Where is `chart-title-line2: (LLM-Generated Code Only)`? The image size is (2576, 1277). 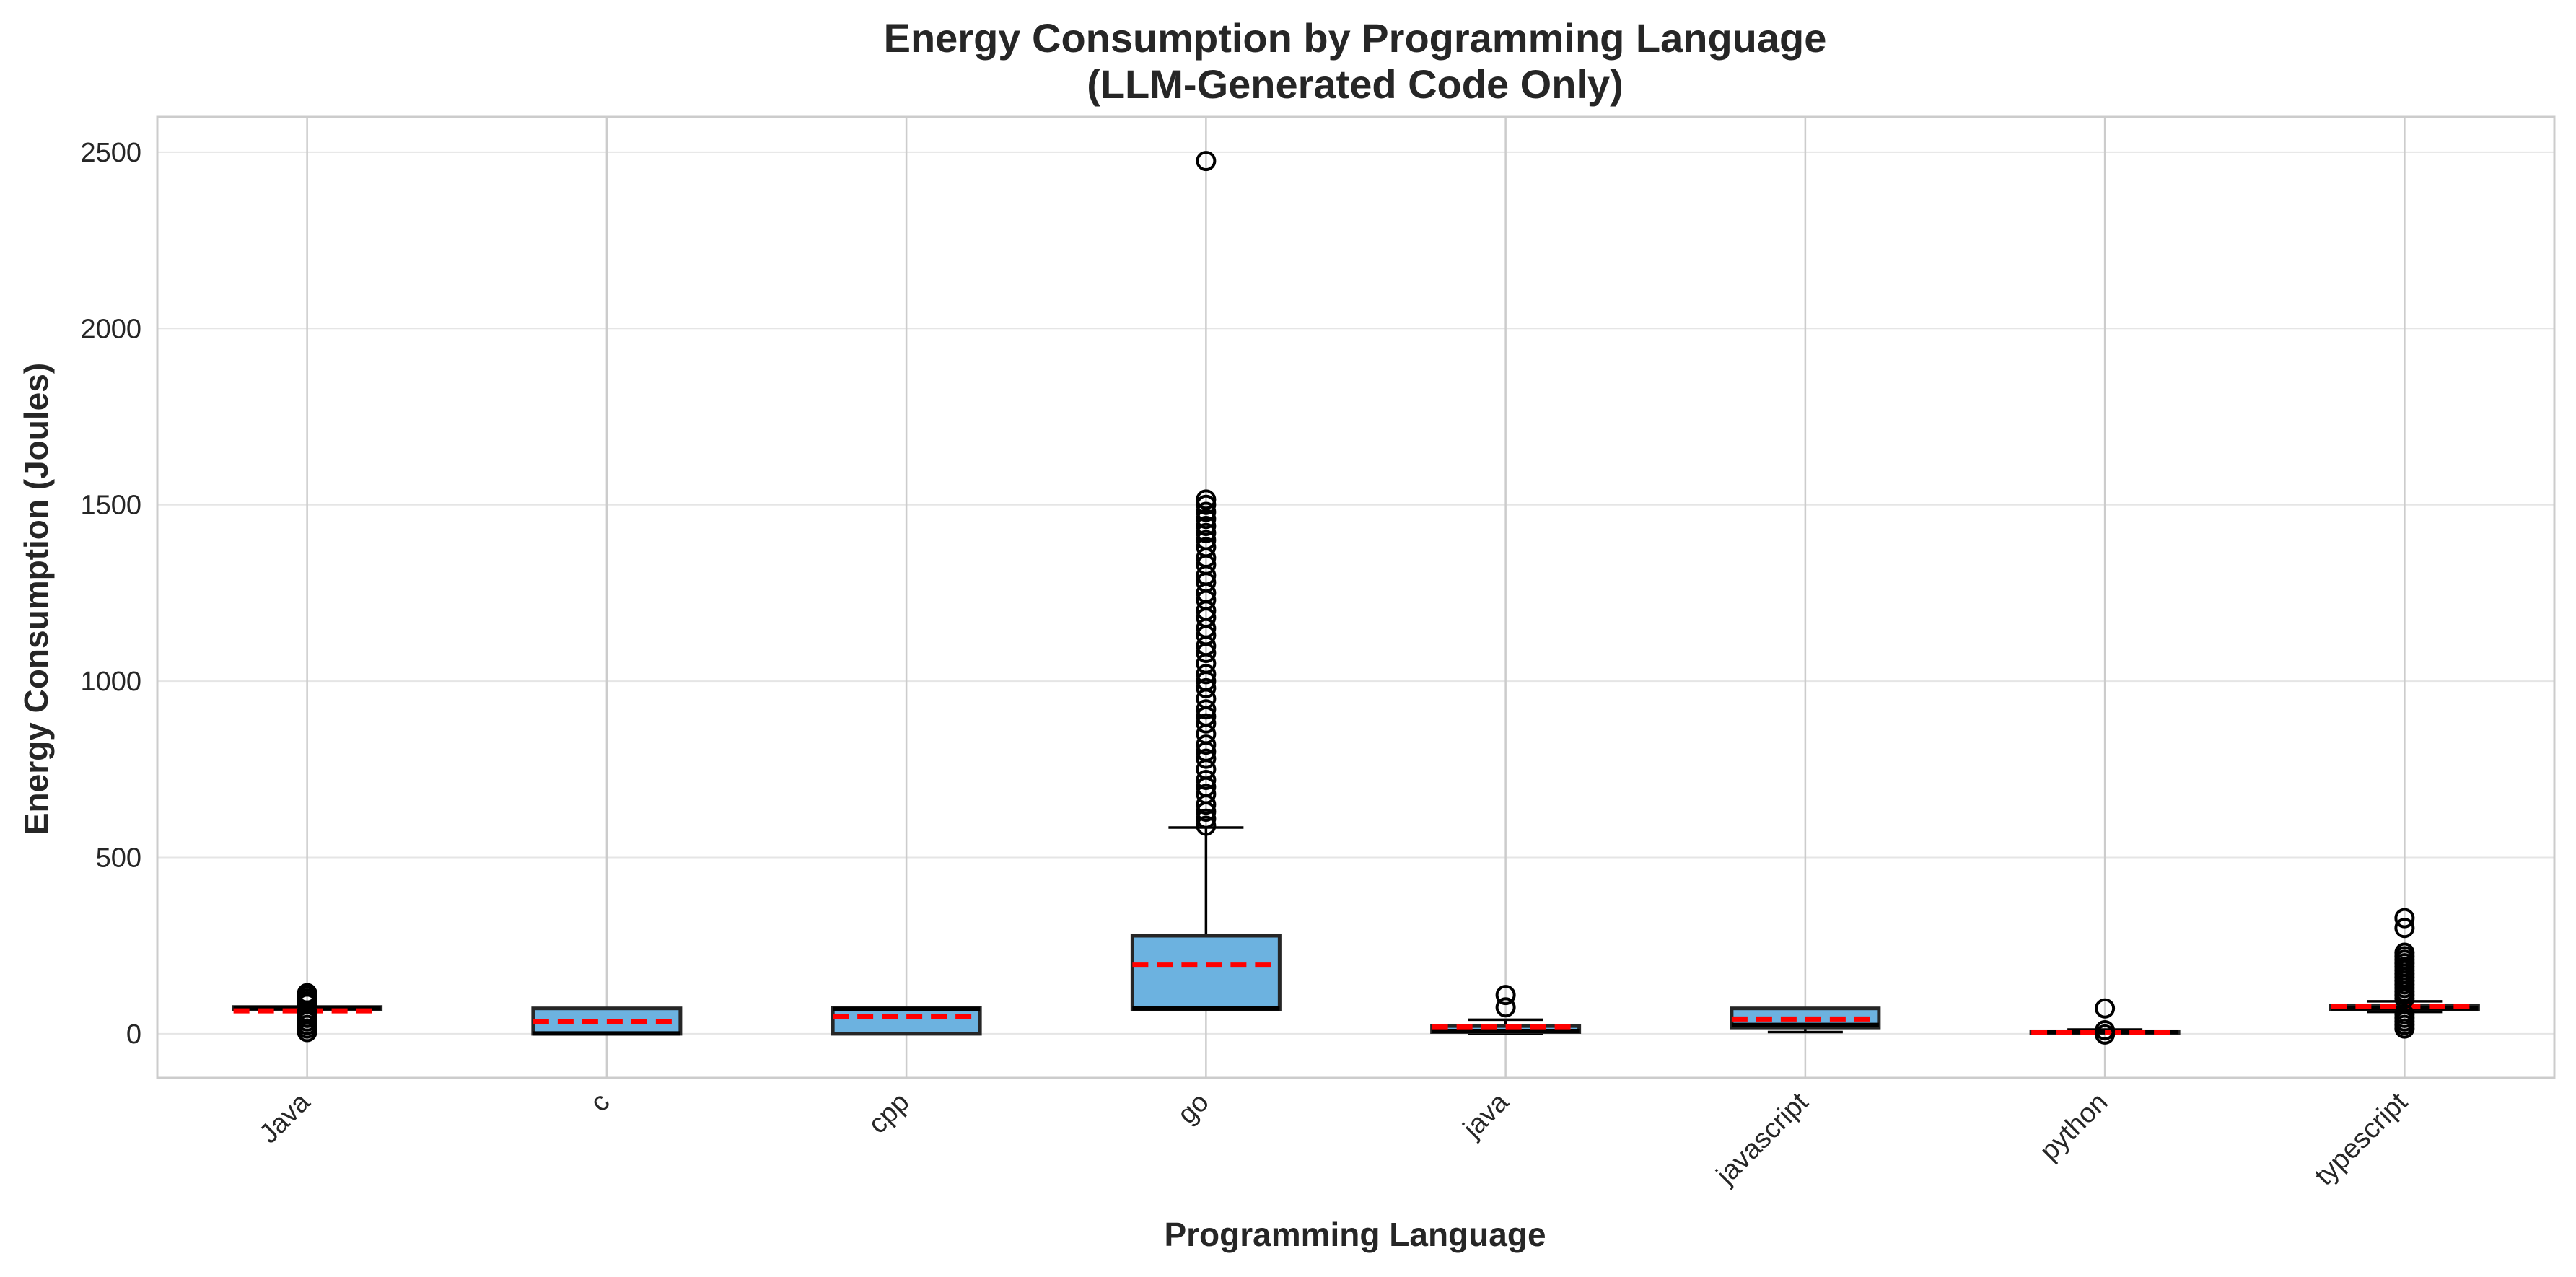 chart-title-line2: (LLM-Generated Code Only) is located at coordinates (1355, 84).